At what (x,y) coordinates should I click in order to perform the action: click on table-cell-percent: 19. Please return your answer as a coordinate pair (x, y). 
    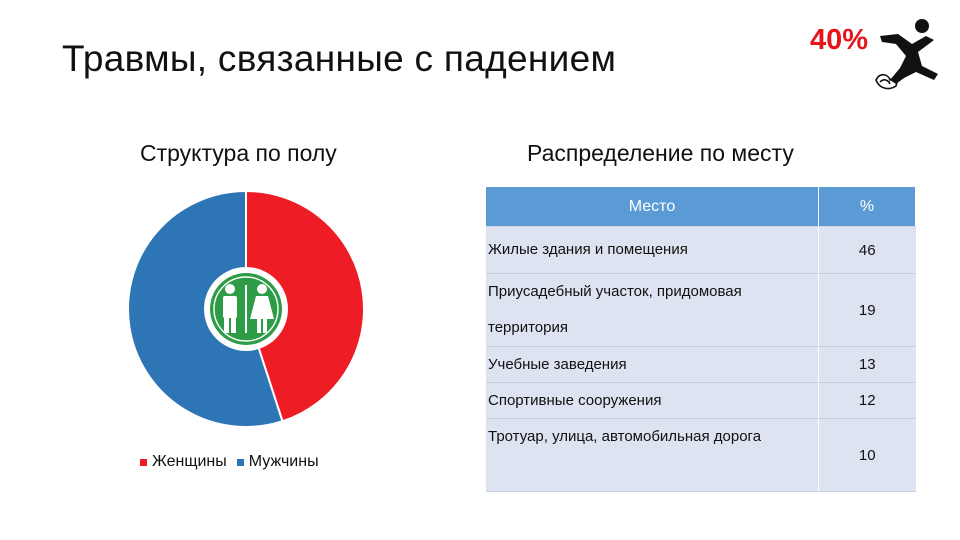
    Looking at the image, I should click on (867, 310).